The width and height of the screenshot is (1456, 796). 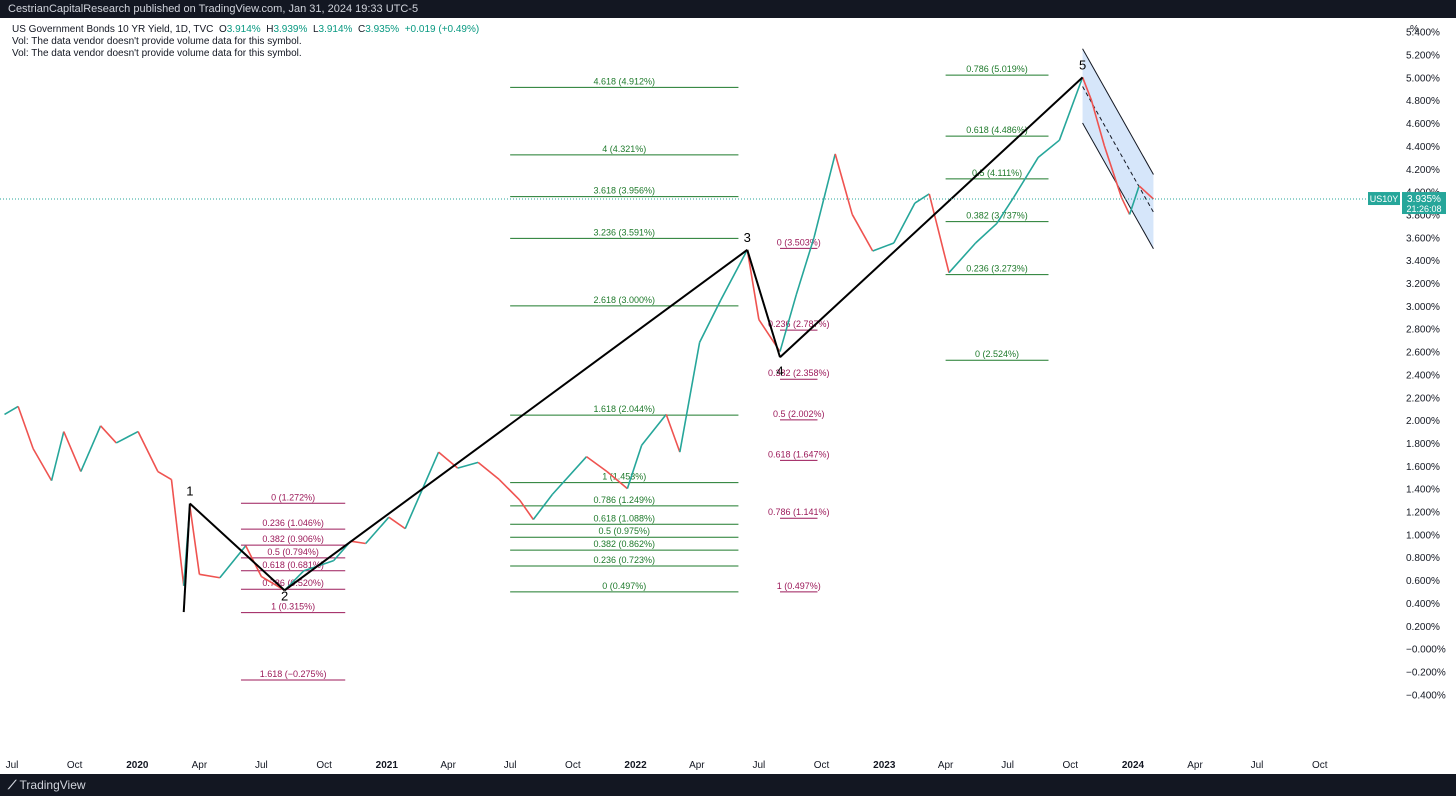 What do you see at coordinates (113, 29) in the screenshot?
I see `legend-title: US Government Bonds 10 YR Yield, 1D, TVC` at bounding box center [113, 29].